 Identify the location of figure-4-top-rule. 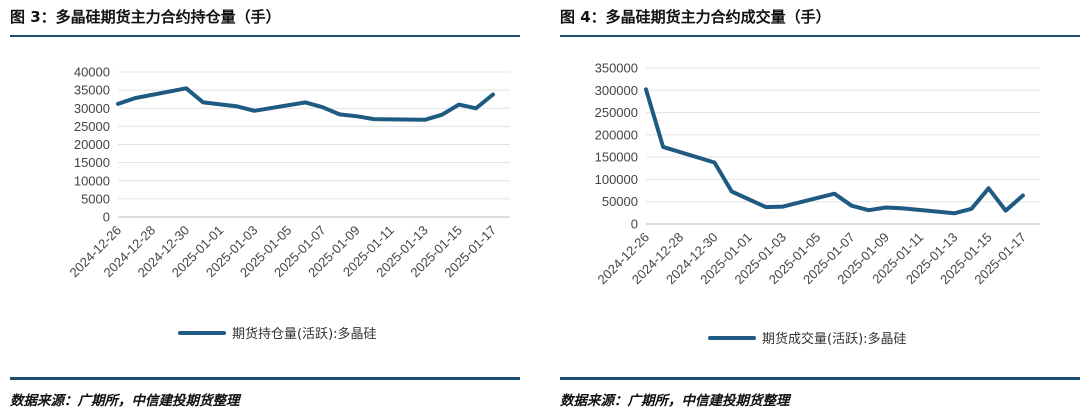
(820, 36).